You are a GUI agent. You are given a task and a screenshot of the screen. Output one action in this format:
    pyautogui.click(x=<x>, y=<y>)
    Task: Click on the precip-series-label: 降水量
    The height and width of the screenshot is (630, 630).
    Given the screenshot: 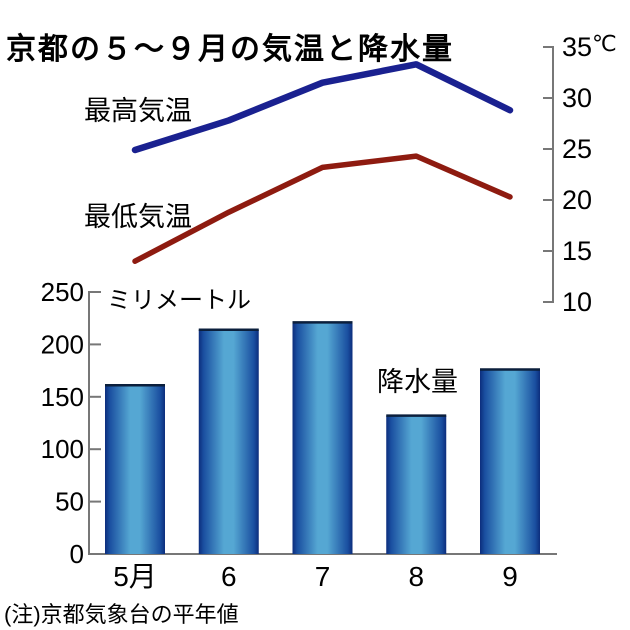 What is the action you would take?
    pyautogui.click(x=417, y=382)
    